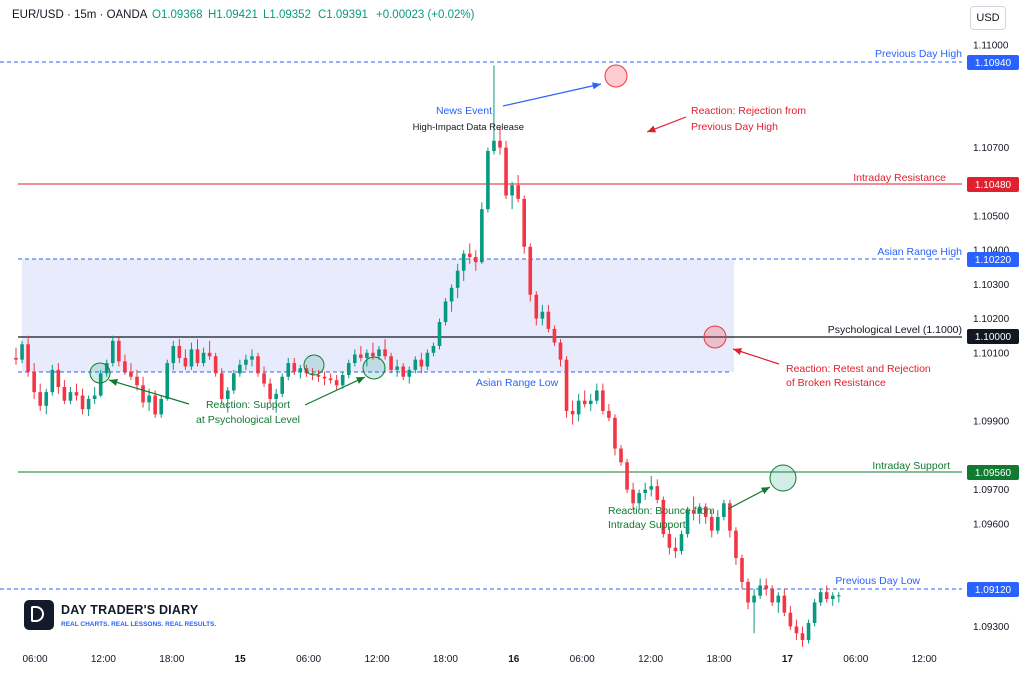 The height and width of the screenshot is (683, 1024). I want to click on time-tick-label: 15, so click(241, 659).